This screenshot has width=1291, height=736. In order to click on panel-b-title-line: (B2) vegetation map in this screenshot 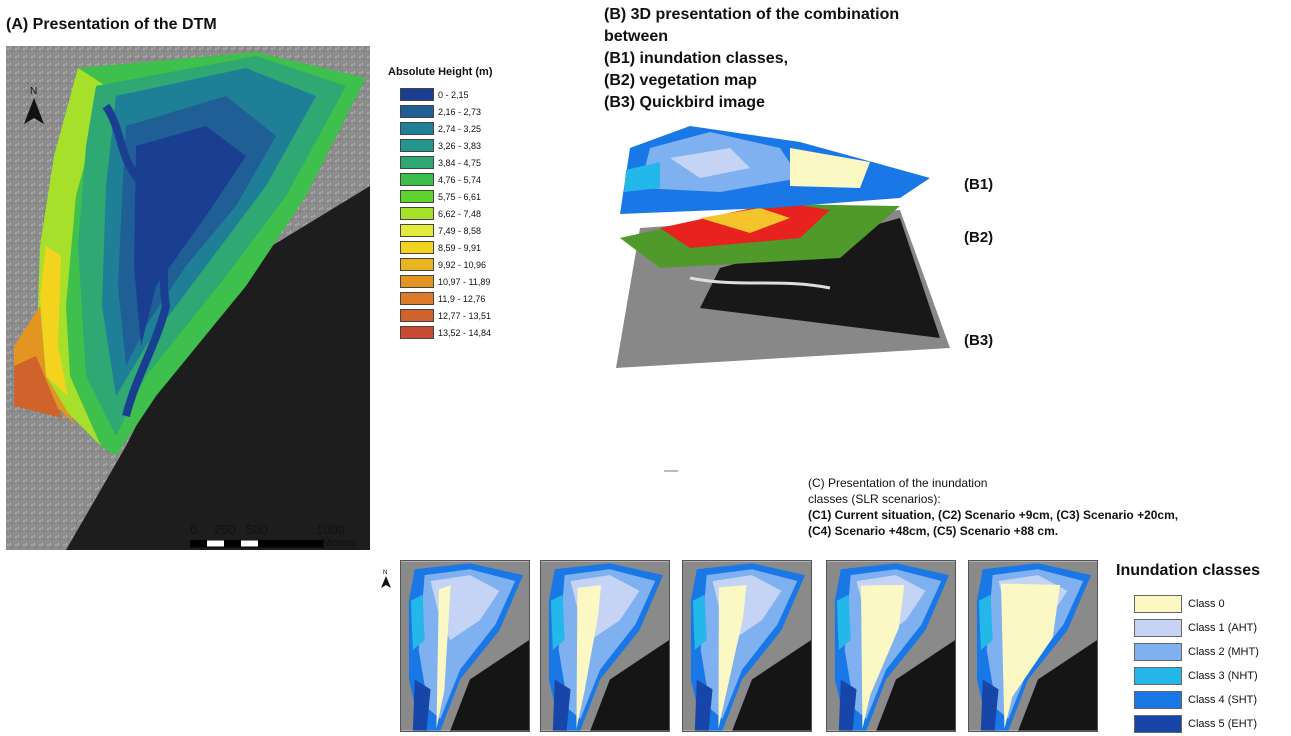, I will do `click(680, 80)`.